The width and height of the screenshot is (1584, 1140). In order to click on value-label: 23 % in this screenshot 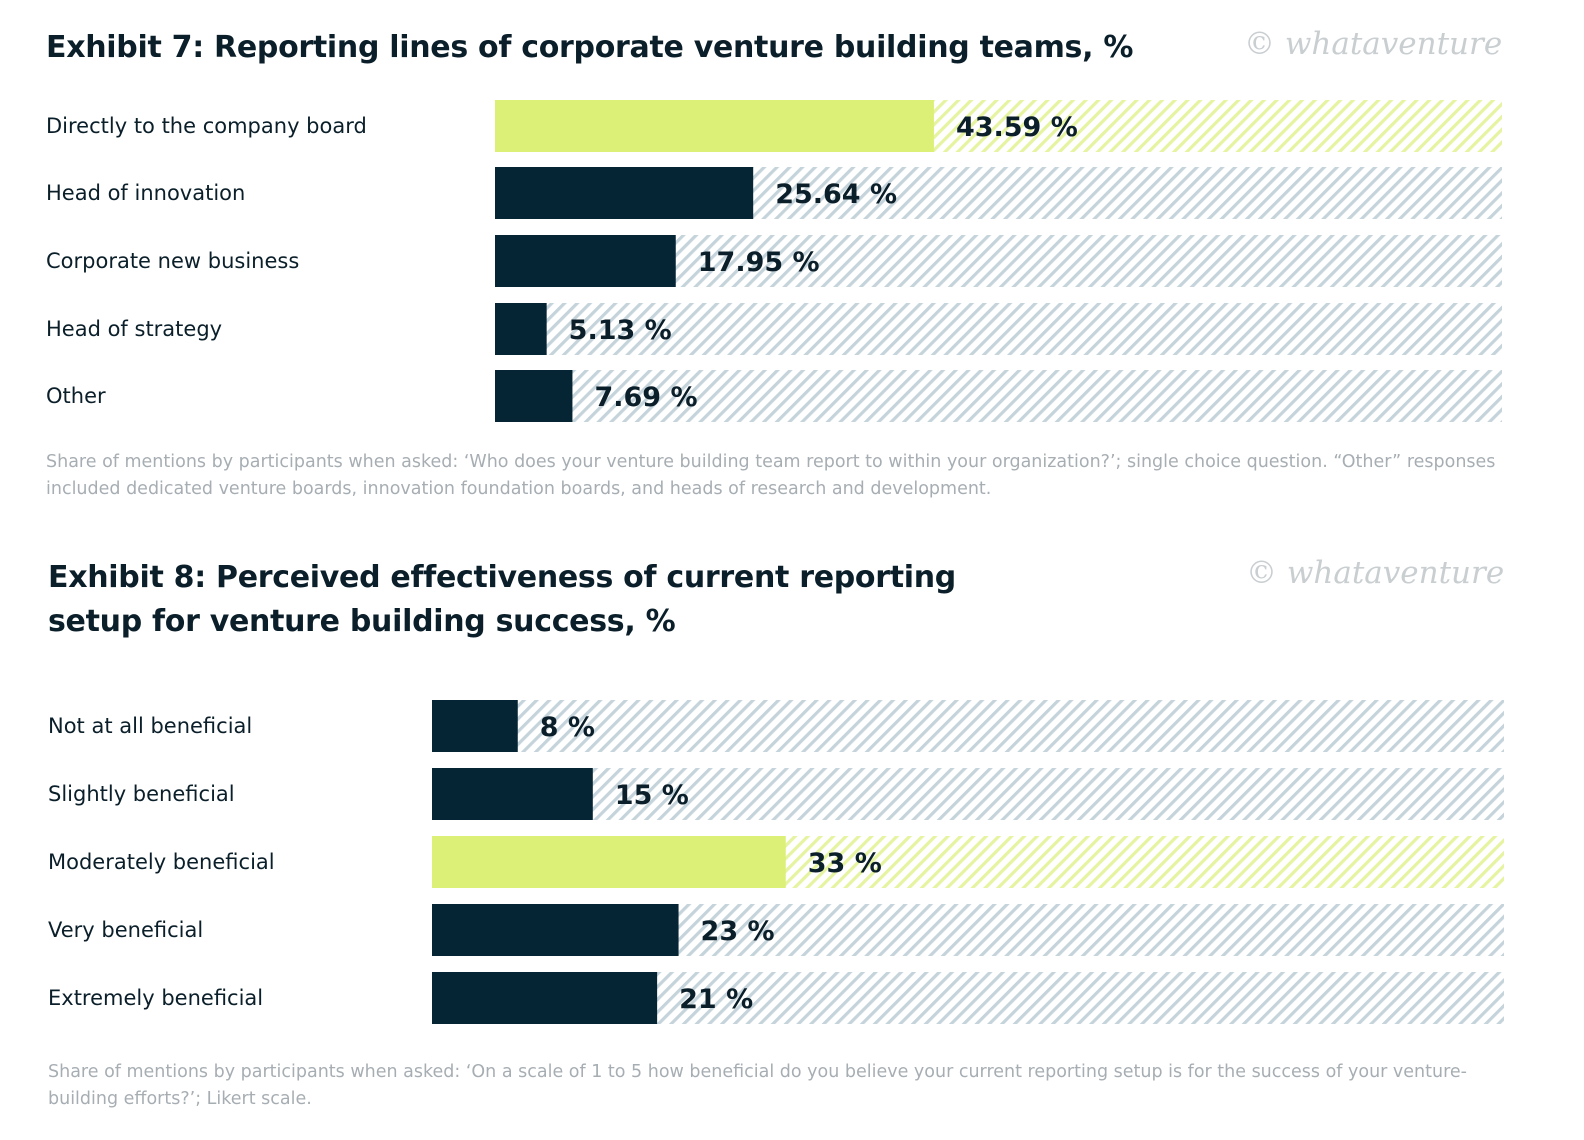, I will do `click(738, 931)`.